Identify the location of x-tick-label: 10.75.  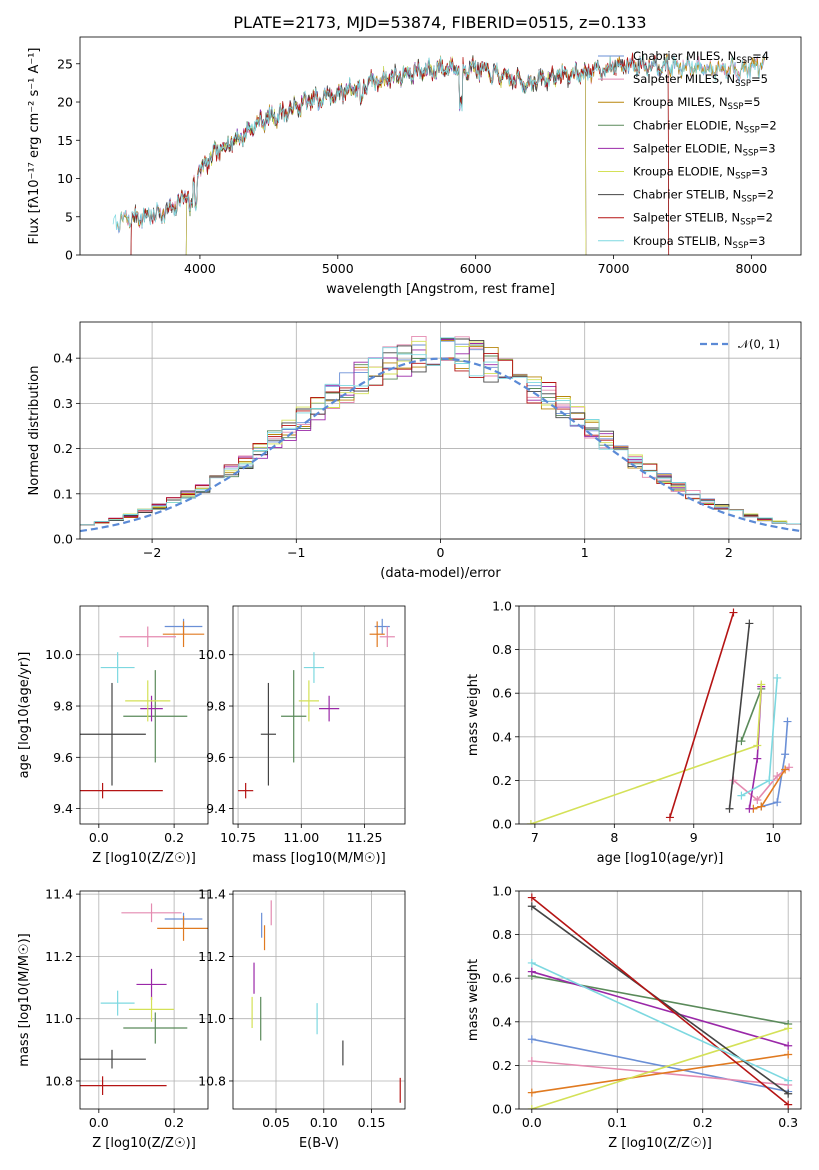
(238, 837).